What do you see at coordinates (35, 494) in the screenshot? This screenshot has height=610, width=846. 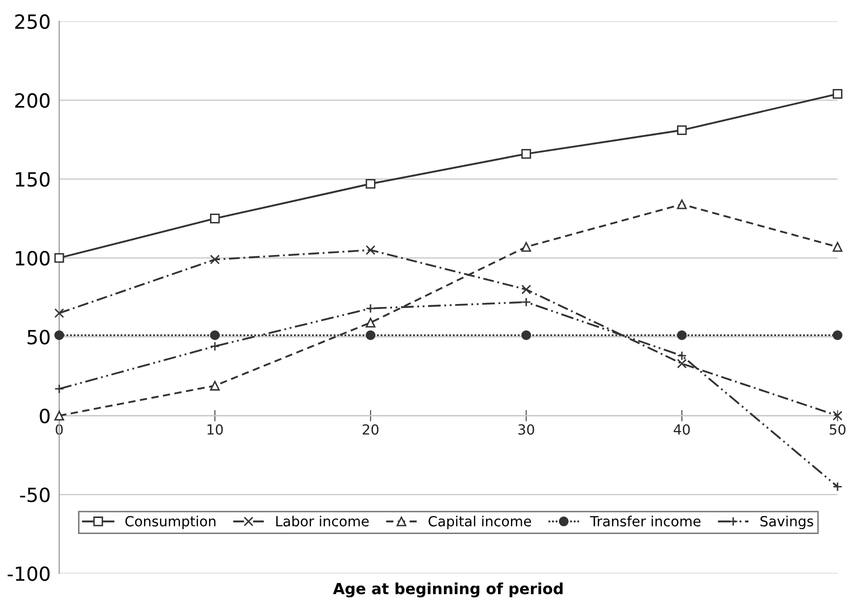 I see `y-tick-label: -50` at bounding box center [35, 494].